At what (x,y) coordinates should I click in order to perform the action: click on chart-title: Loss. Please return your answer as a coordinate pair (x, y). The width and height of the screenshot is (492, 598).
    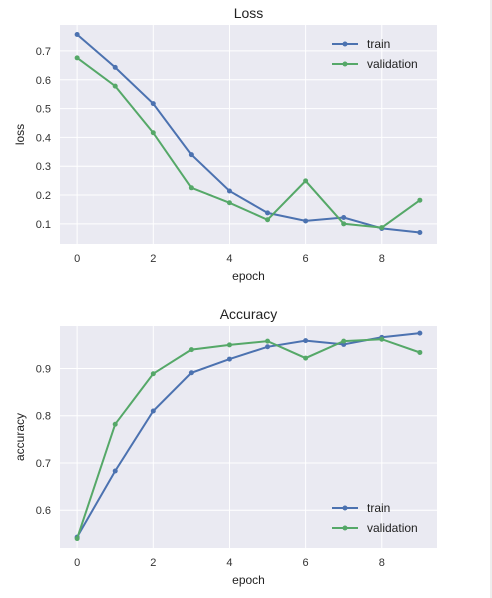
    Looking at the image, I should click on (249, 13).